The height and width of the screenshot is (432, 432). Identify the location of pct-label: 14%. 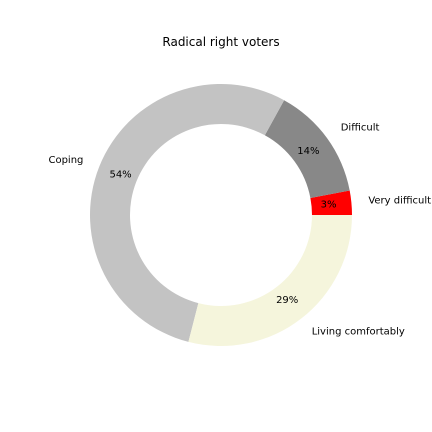
(308, 151).